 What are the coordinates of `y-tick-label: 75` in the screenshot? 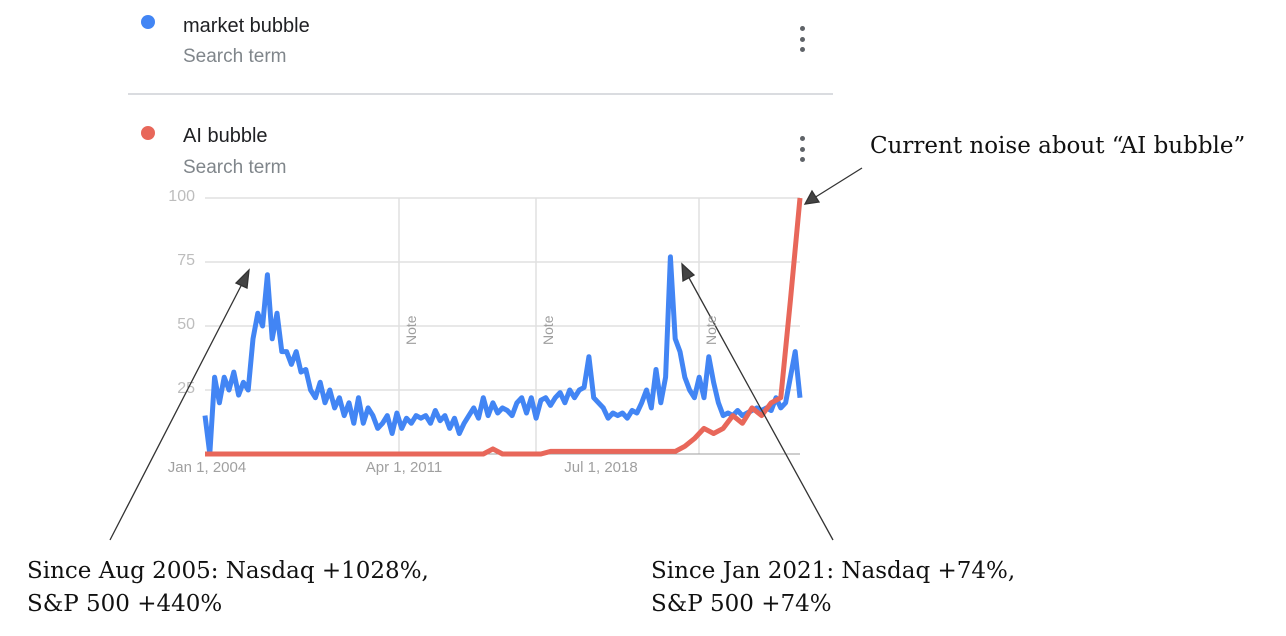 It's located at (186, 260).